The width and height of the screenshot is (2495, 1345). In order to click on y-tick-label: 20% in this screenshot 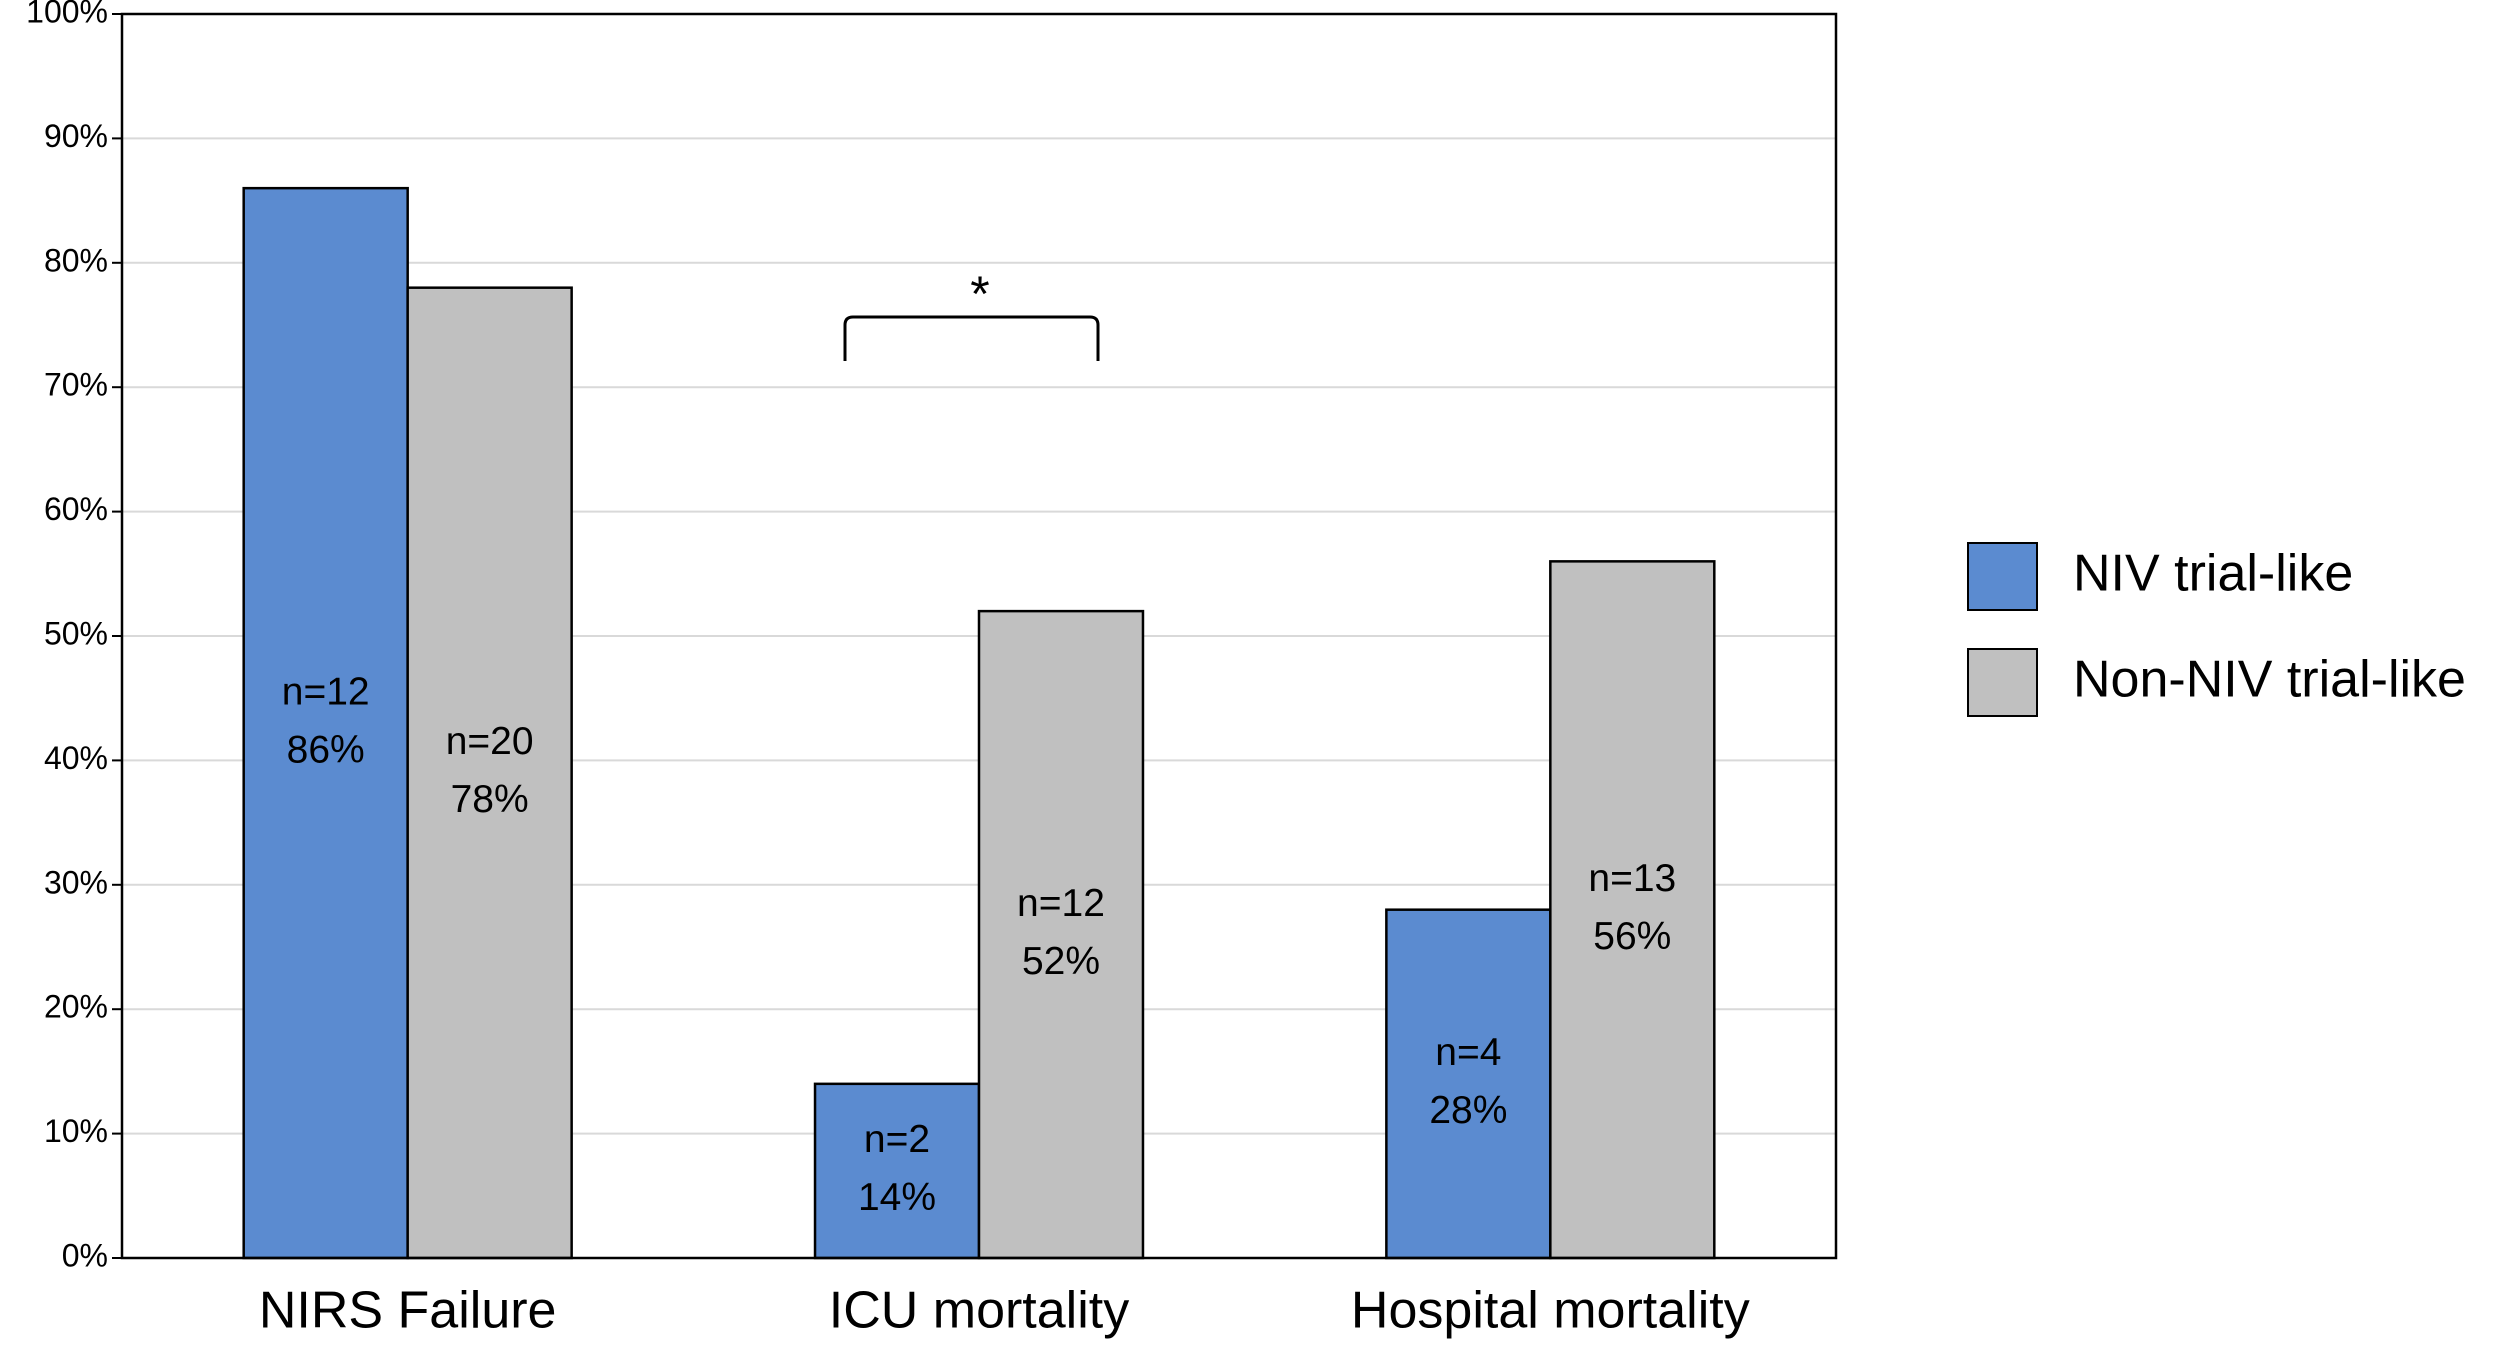, I will do `click(76, 1007)`.